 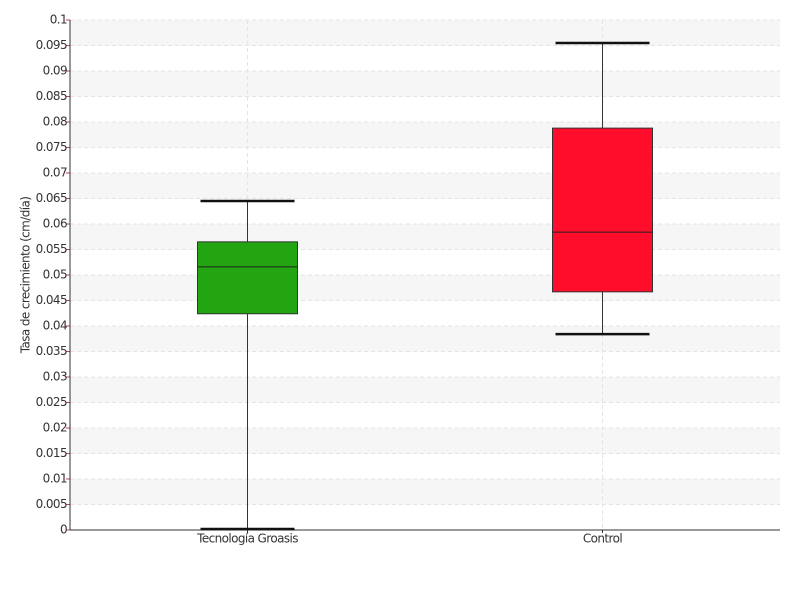 I want to click on y-tick-label: 0.06, so click(x=55, y=224).